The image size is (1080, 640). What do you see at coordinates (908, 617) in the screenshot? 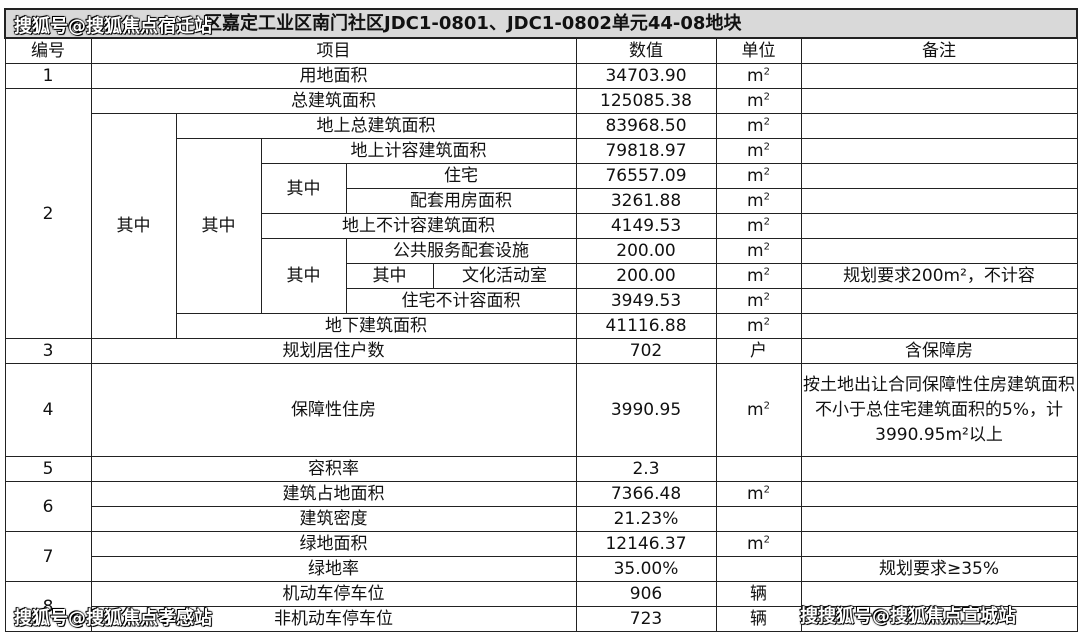
I see `watermark: 搜搜狐号@搜狐焦点宣城站` at bounding box center [908, 617].